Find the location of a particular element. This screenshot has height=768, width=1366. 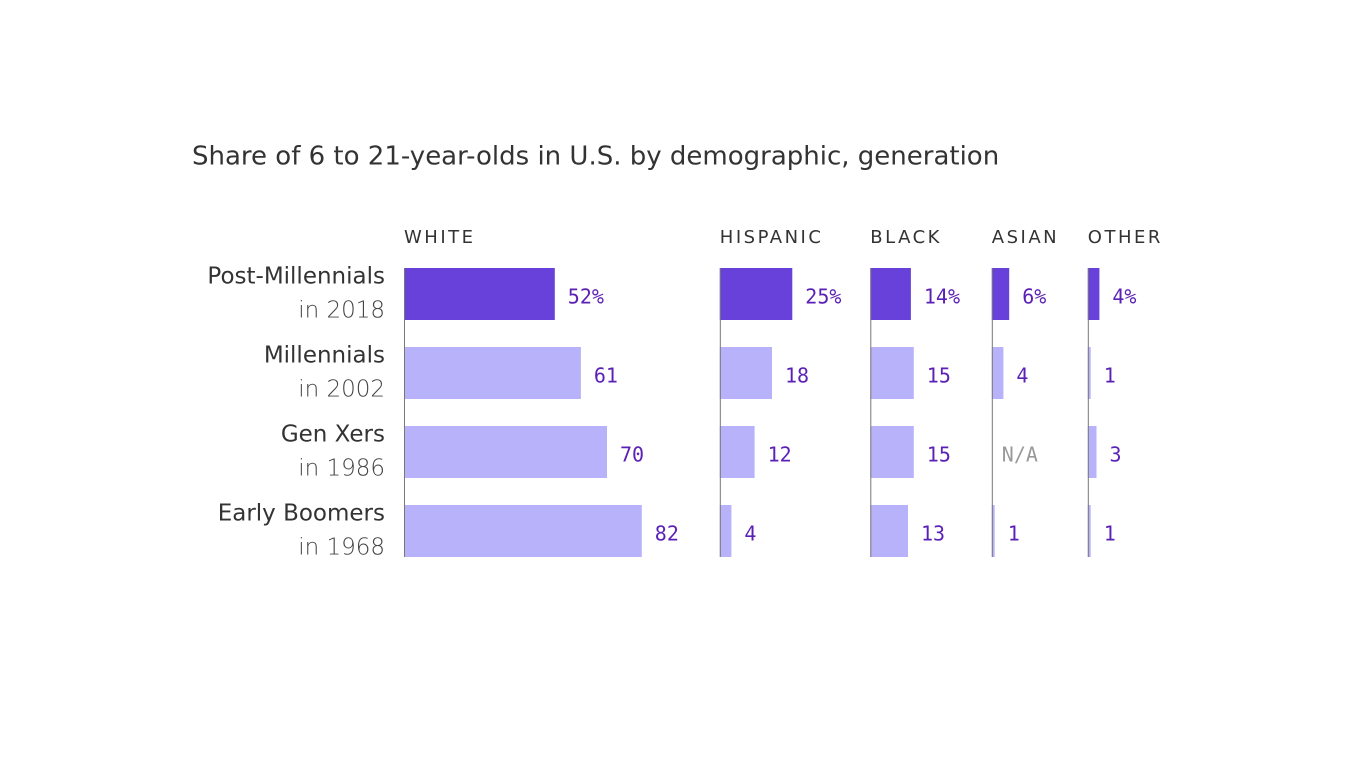

panel-header: HISPANIC is located at coordinates (772, 237).